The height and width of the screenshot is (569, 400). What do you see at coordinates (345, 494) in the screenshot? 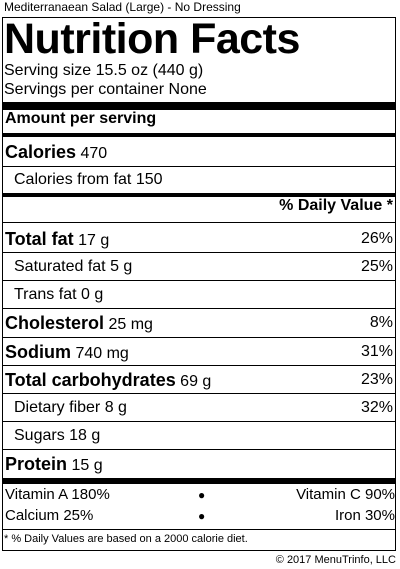
I see `vitamin-right: Vitamin C 90%` at bounding box center [345, 494].